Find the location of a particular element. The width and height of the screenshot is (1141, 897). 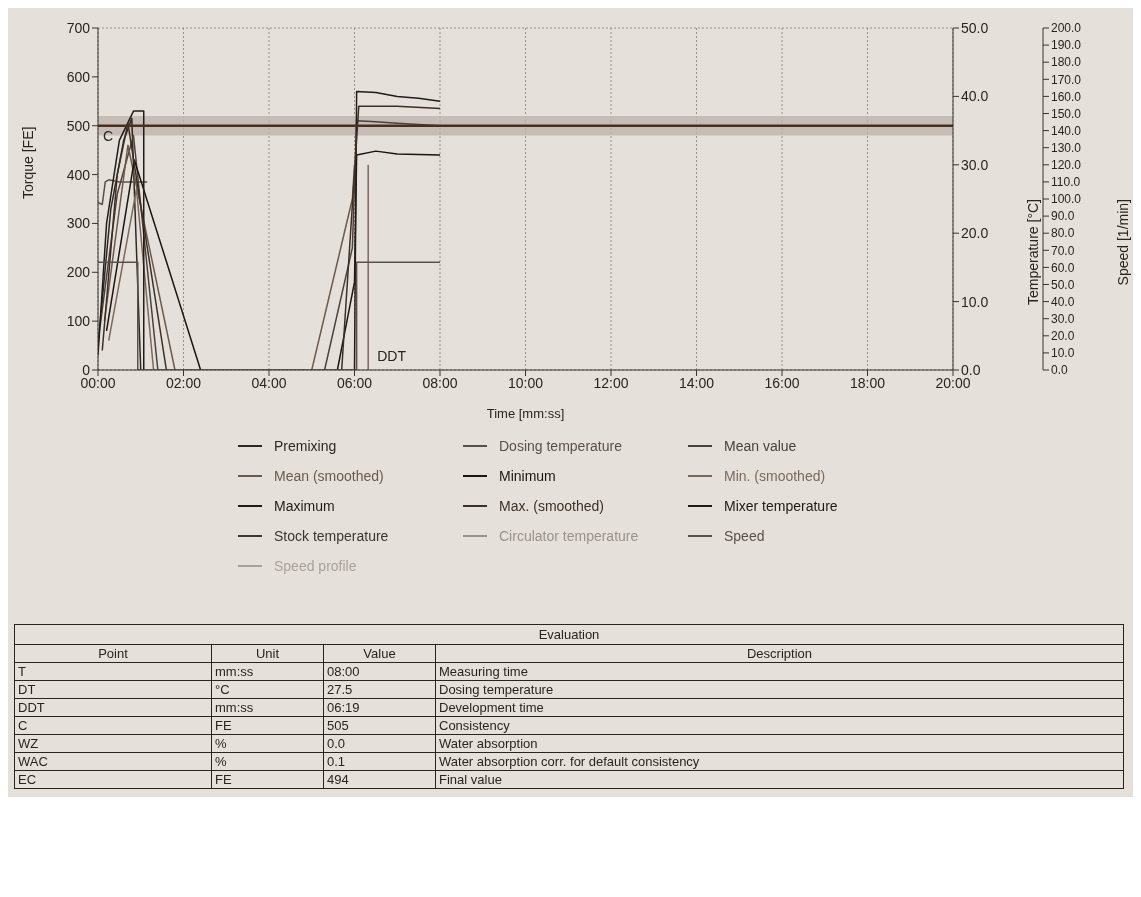

y3-tick-label: 190.0 is located at coordinates (1066, 45).